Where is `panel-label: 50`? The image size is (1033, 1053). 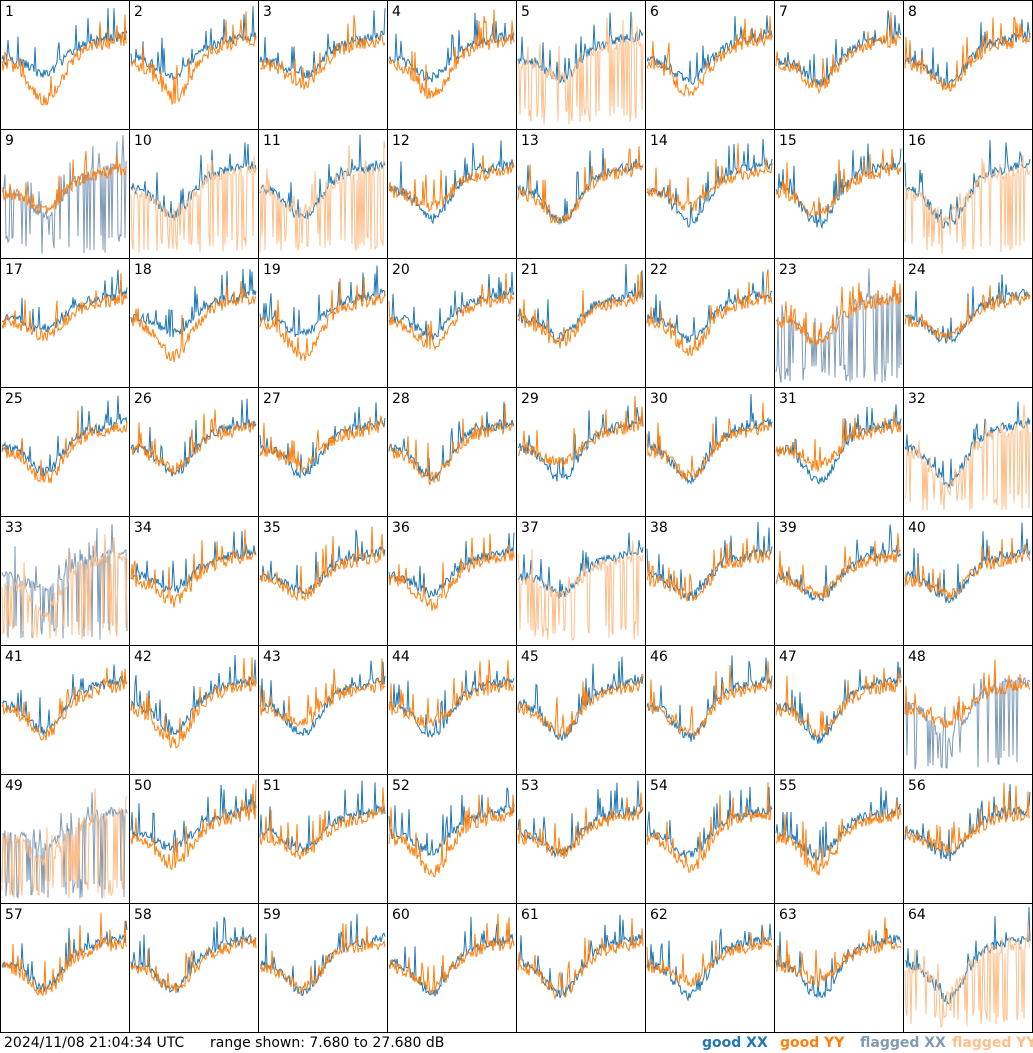 panel-label: 50 is located at coordinates (143, 786).